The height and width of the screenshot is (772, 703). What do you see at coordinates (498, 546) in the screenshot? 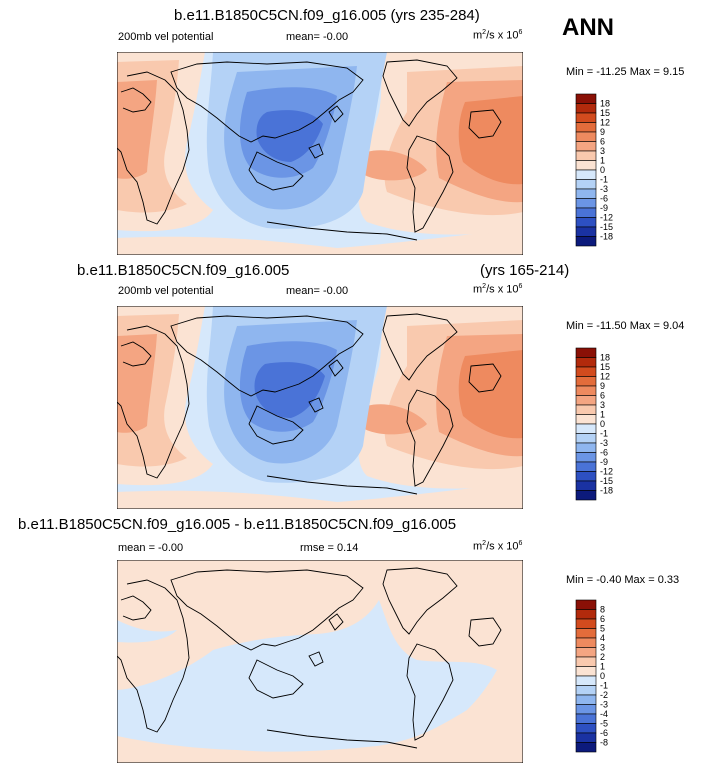
I see `panel3-units-label: m2/s x 106` at bounding box center [498, 546].